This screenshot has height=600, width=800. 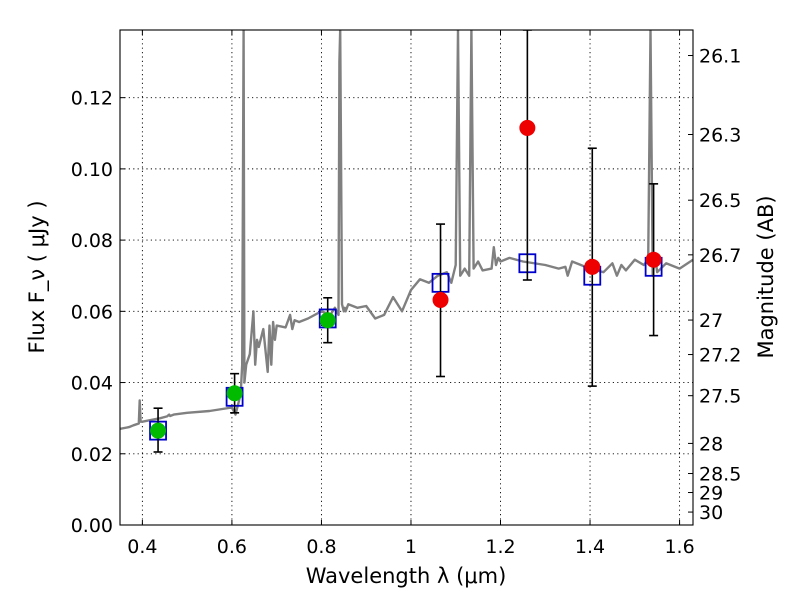 What do you see at coordinates (720, 201) in the screenshot?
I see `mag-tick-label: 26.5` at bounding box center [720, 201].